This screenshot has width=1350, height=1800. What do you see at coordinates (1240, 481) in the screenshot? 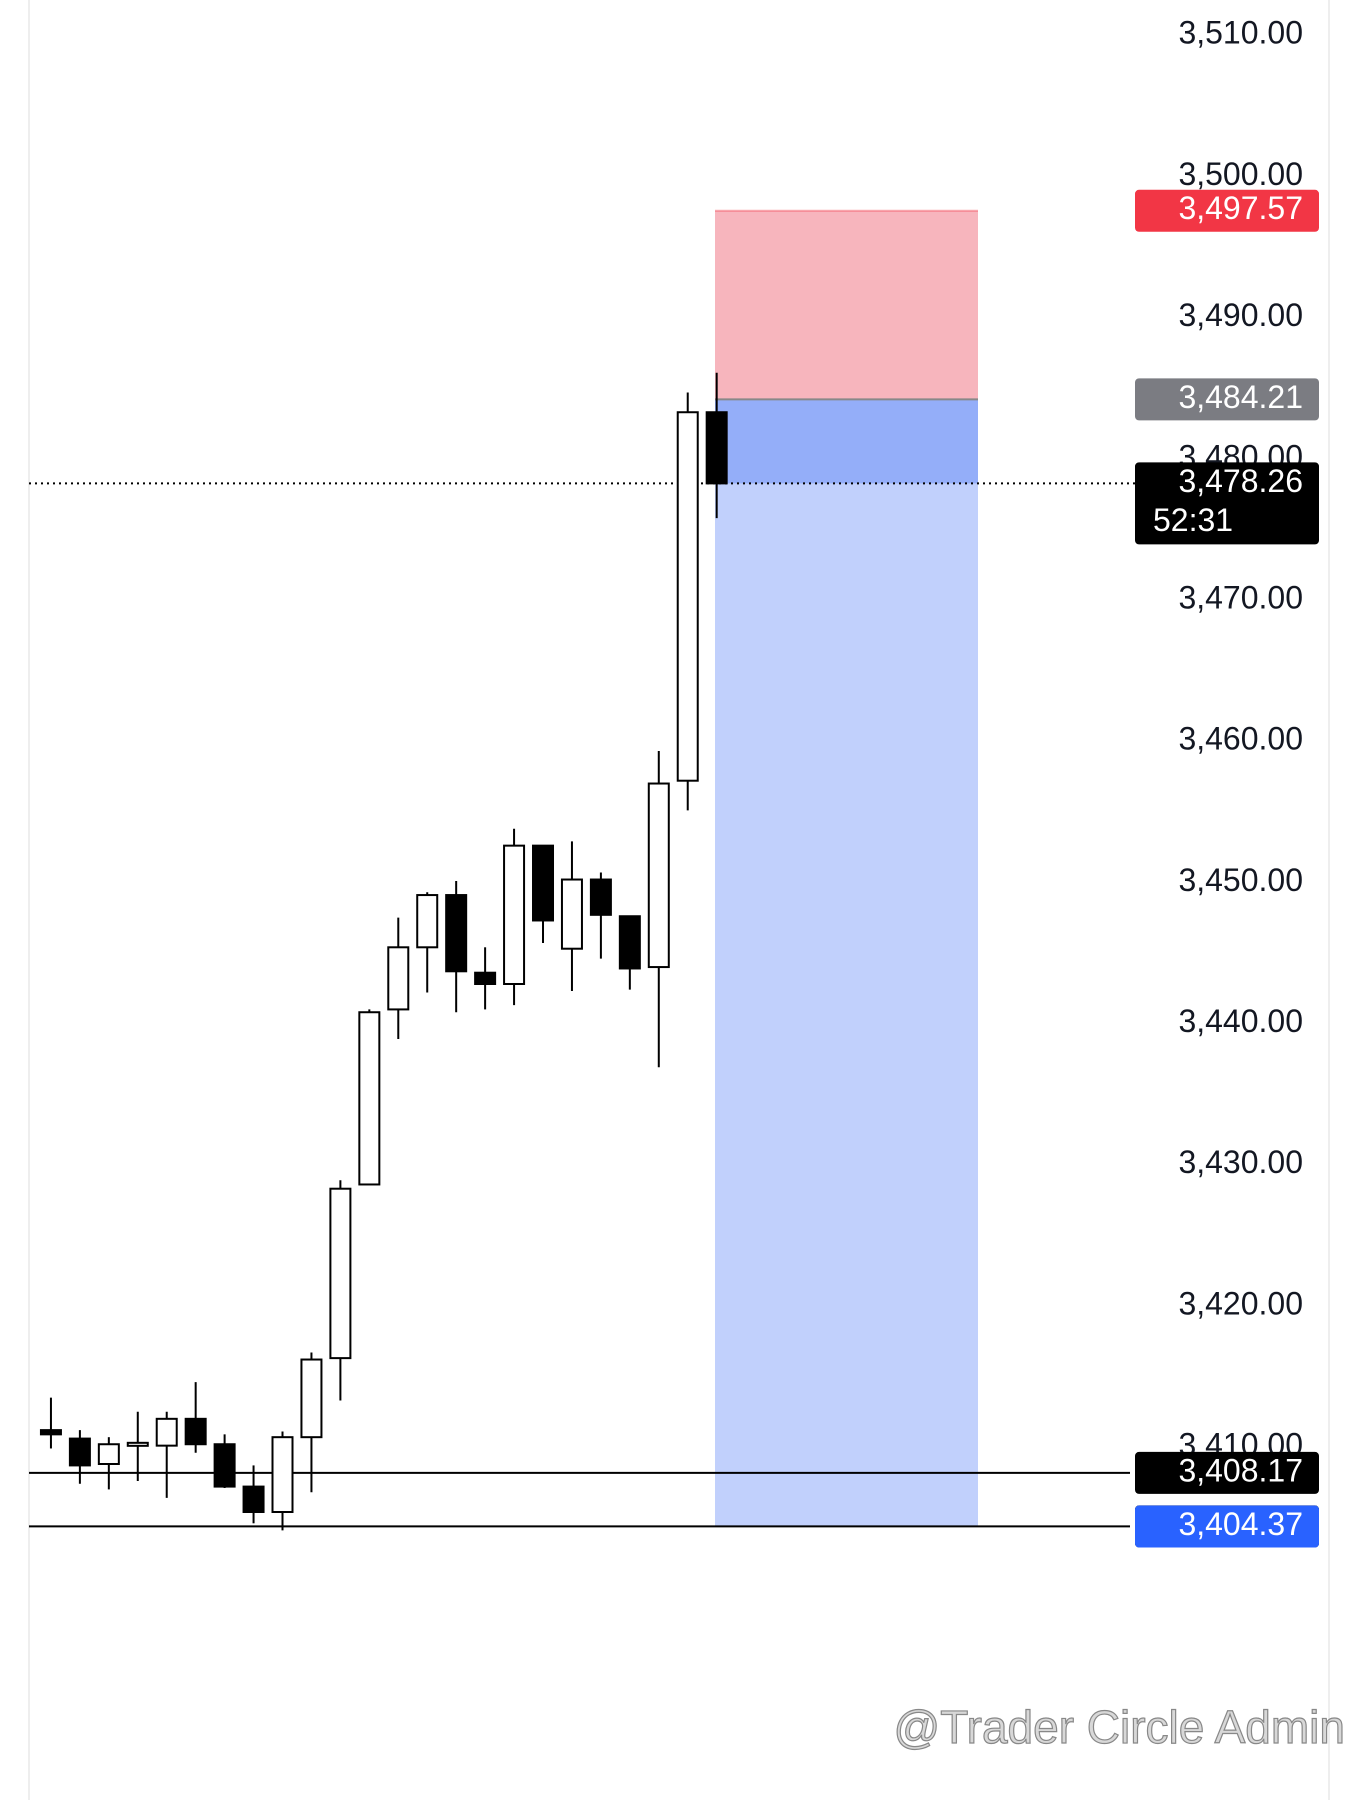
I see `current-price-label: 3,478.26` at bounding box center [1240, 481].